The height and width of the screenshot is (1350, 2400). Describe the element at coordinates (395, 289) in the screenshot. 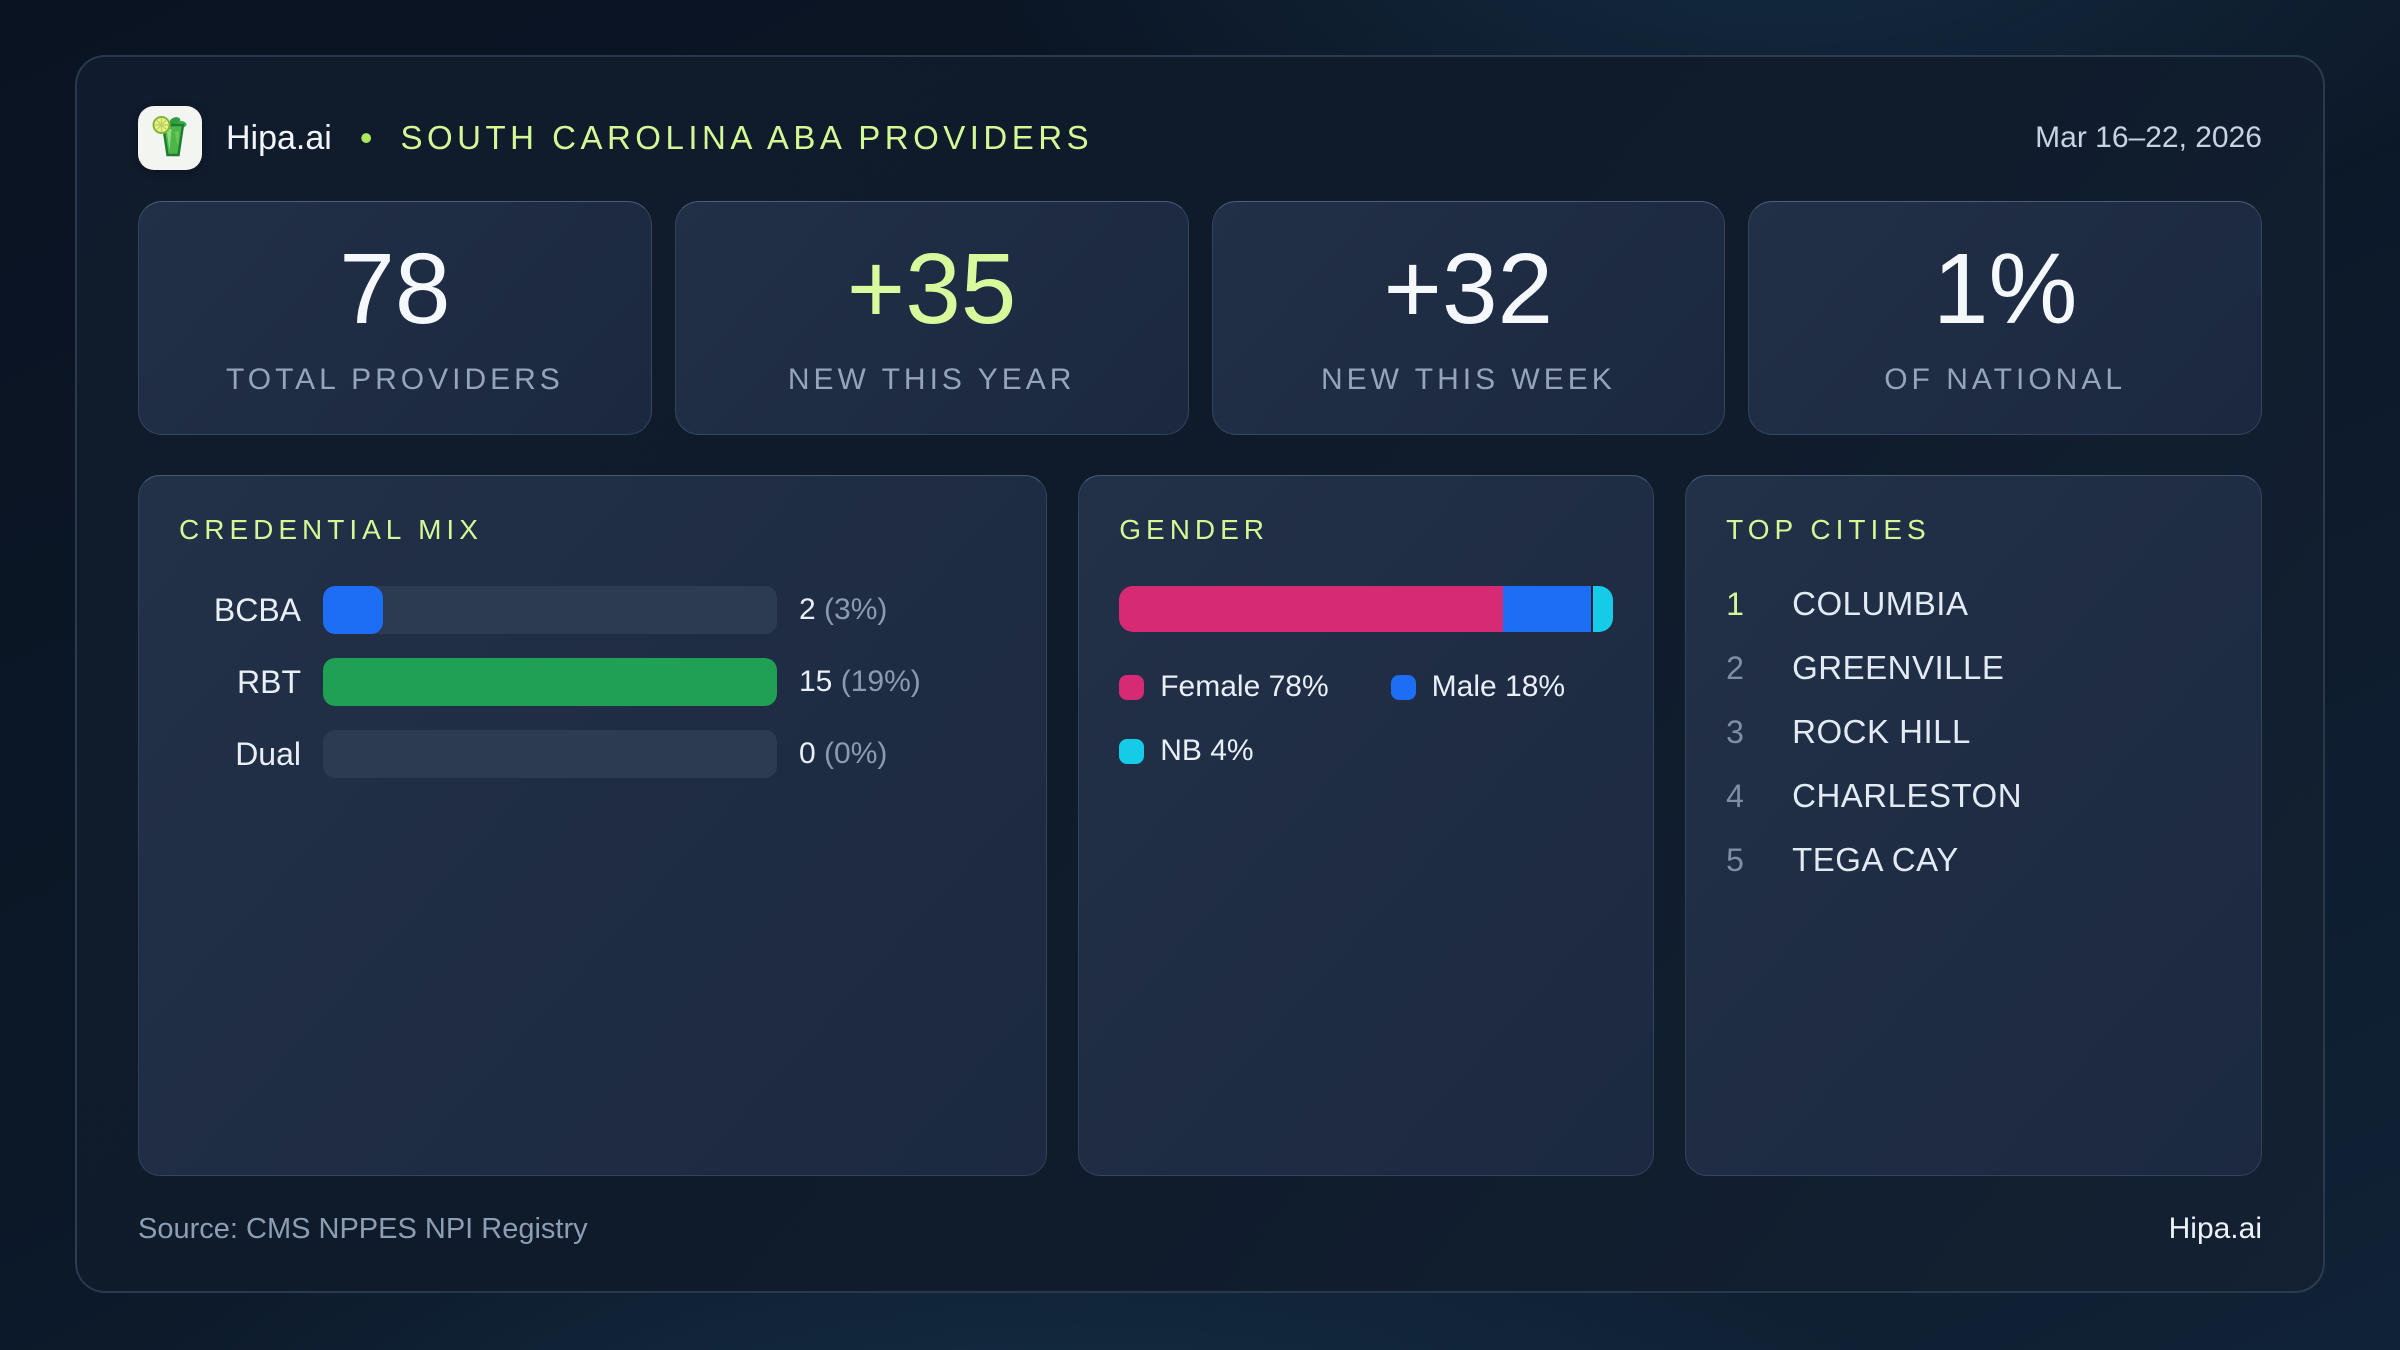

I see `stat-value: 78` at that location.